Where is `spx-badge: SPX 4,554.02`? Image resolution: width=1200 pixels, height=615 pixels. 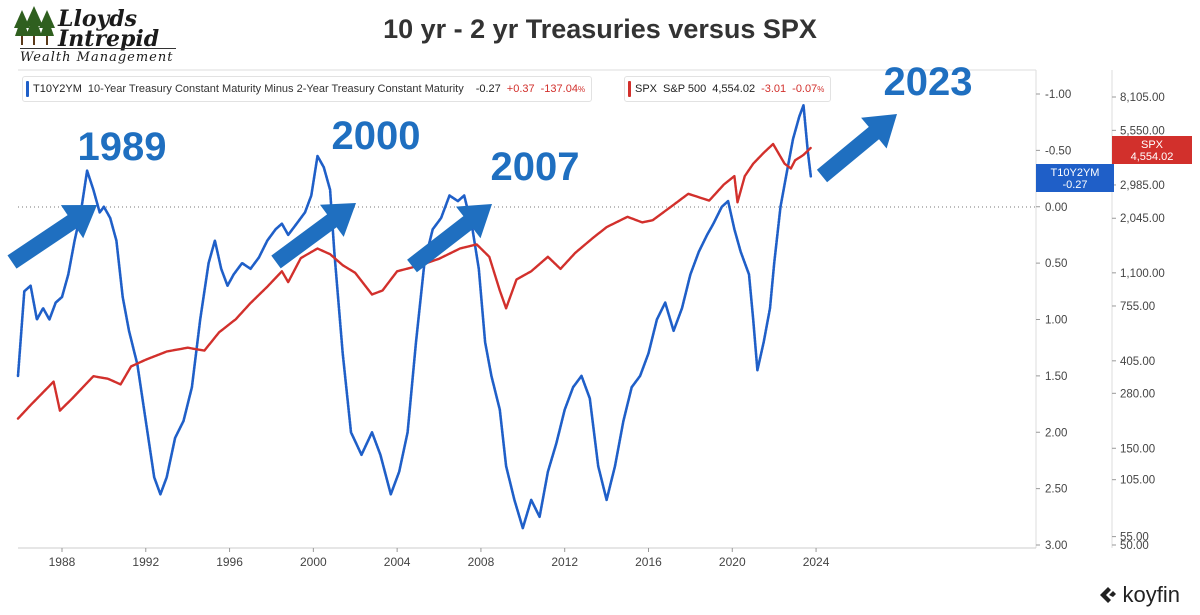 spx-badge: SPX 4,554.02 is located at coordinates (1152, 150).